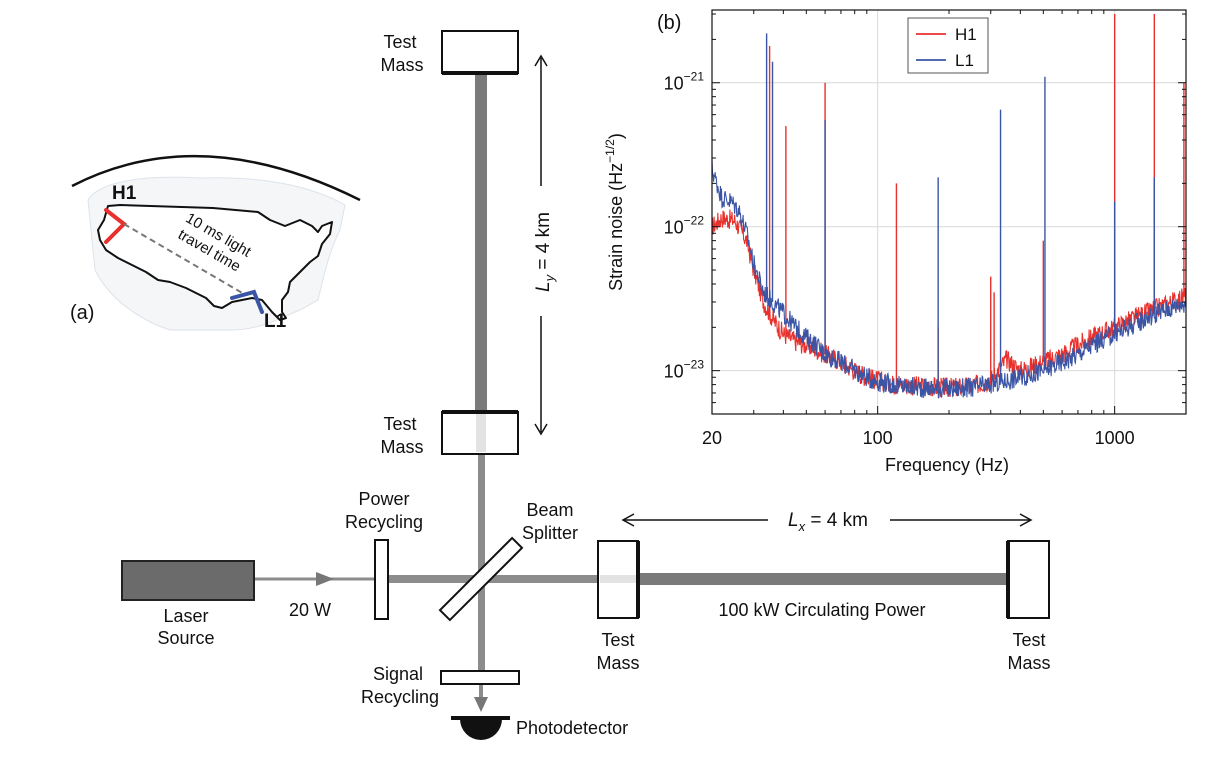 This screenshot has height=757, width=1232. Describe the element at coordinates (401, 65) in the screenshot. I see `y-end-test-mass-label-2: Mass` at that location.